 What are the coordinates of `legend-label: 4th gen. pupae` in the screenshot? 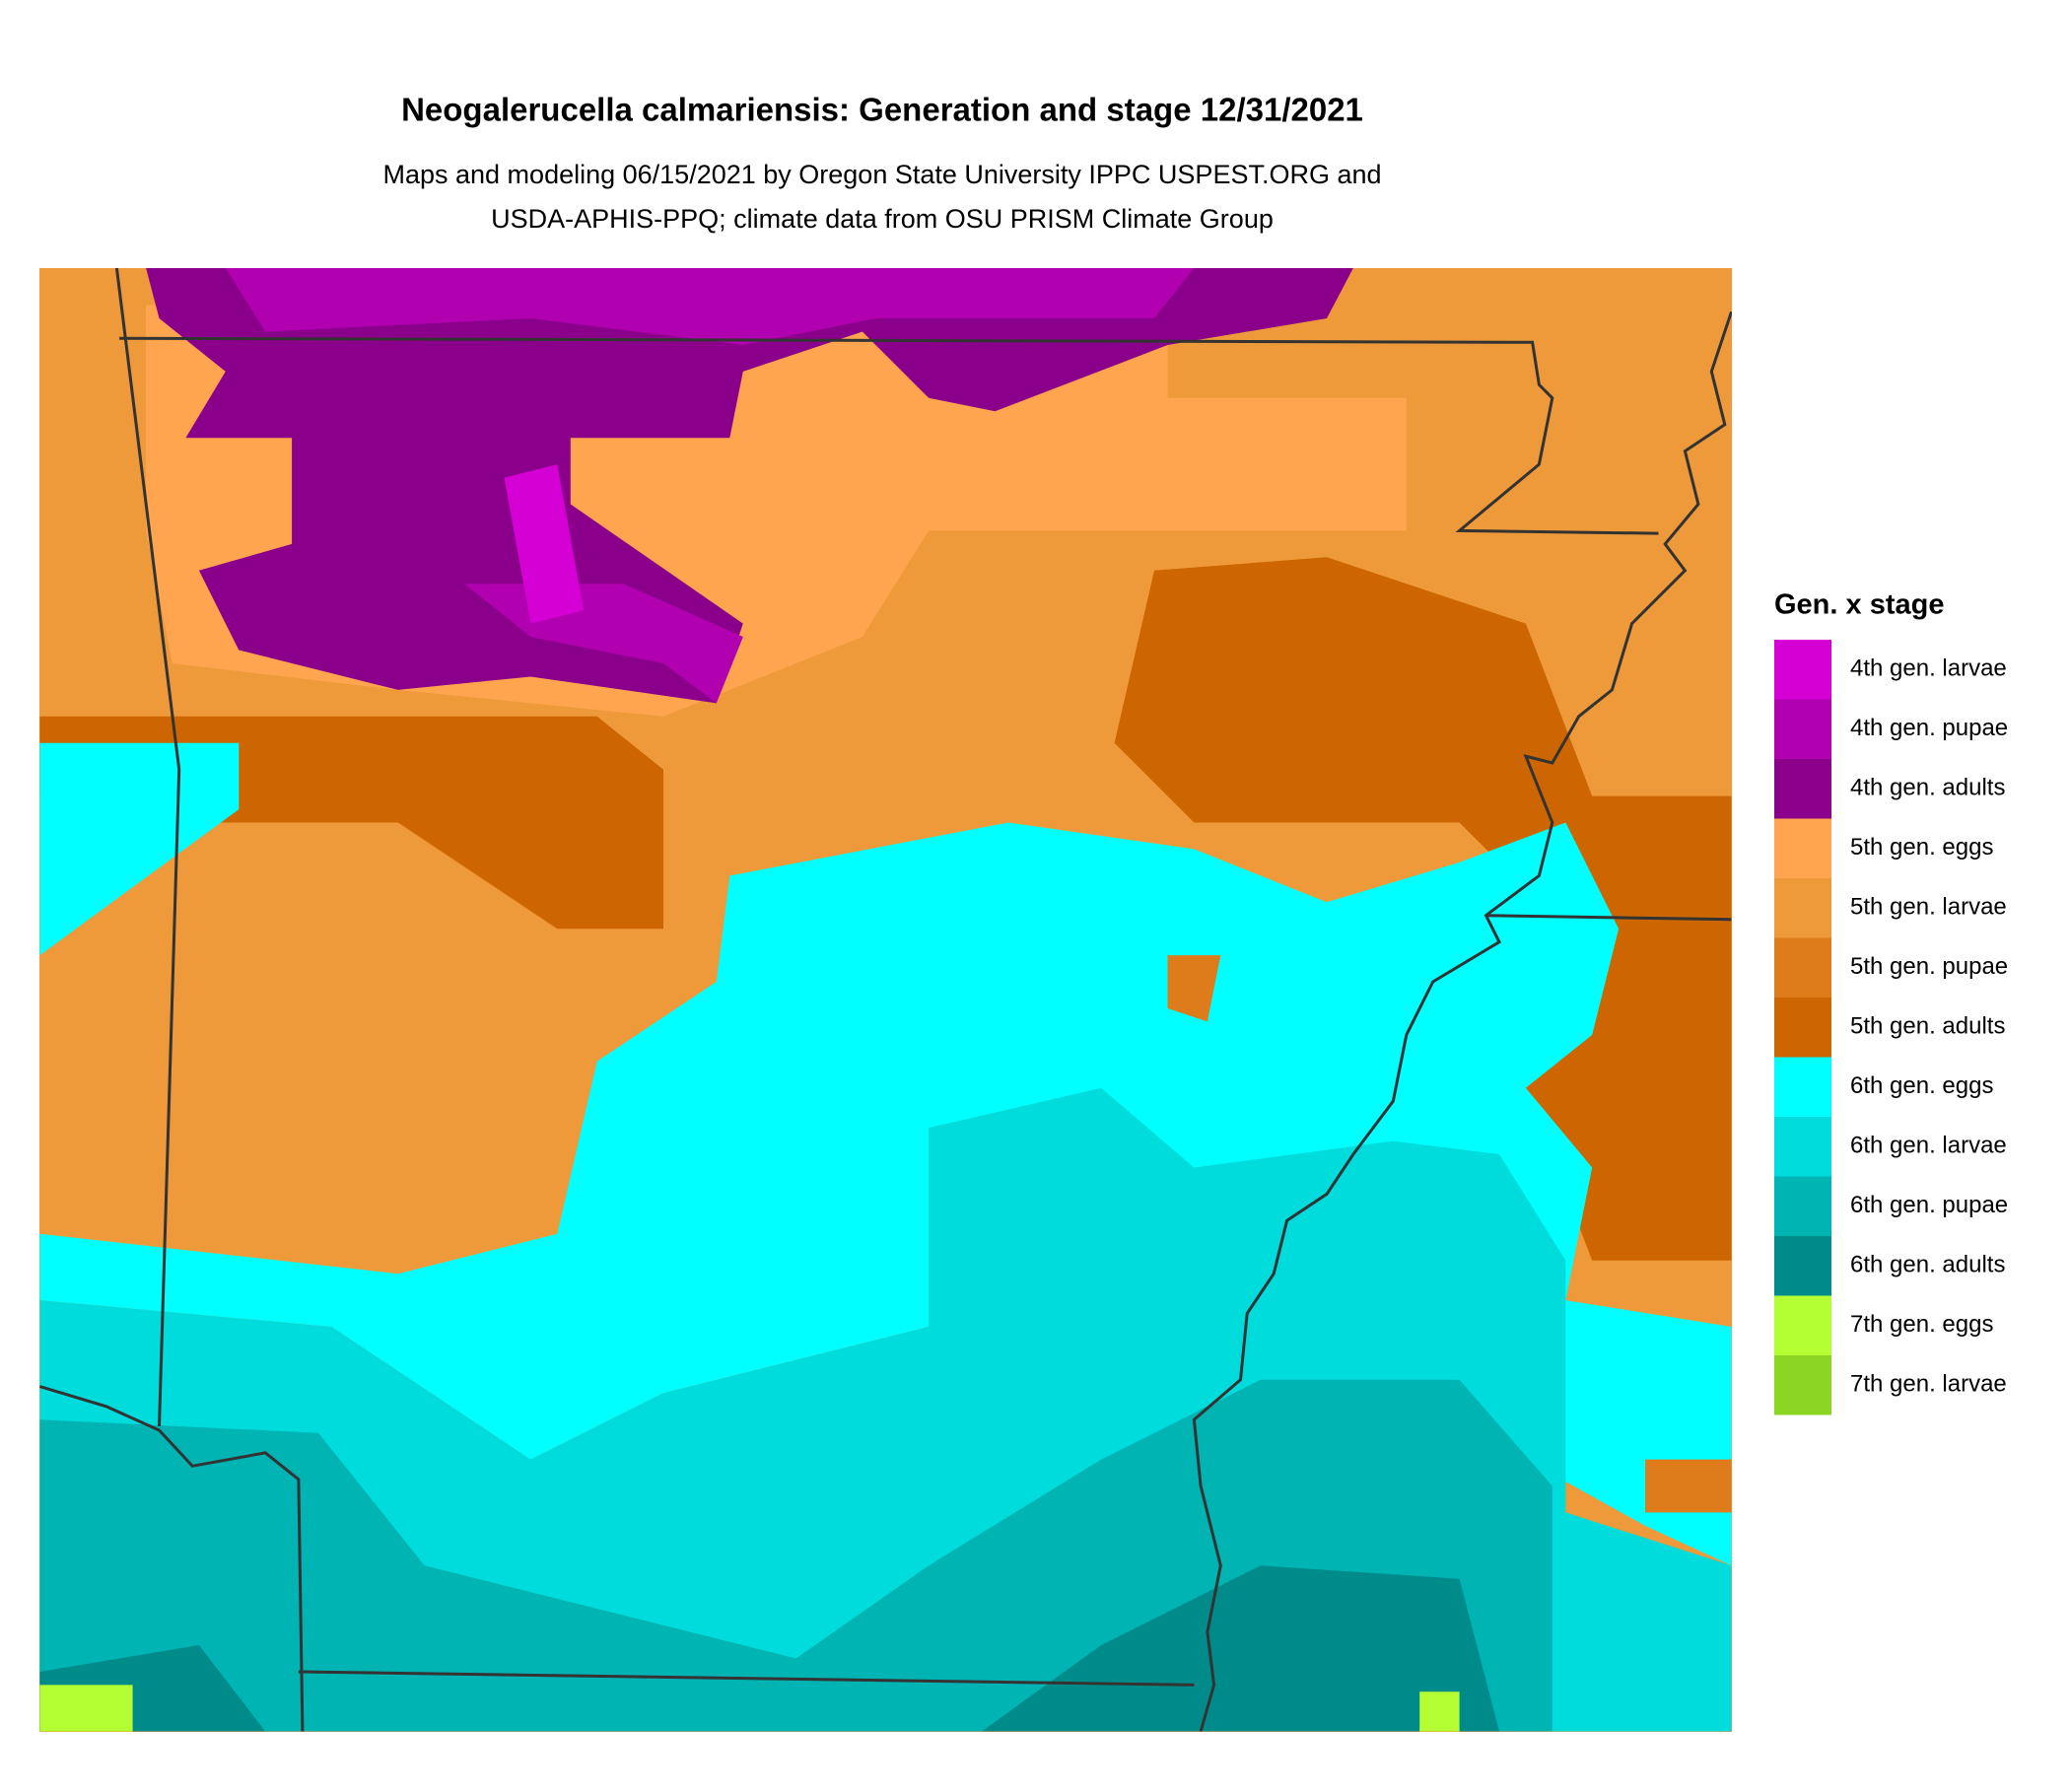 It's located at (1929, 728).